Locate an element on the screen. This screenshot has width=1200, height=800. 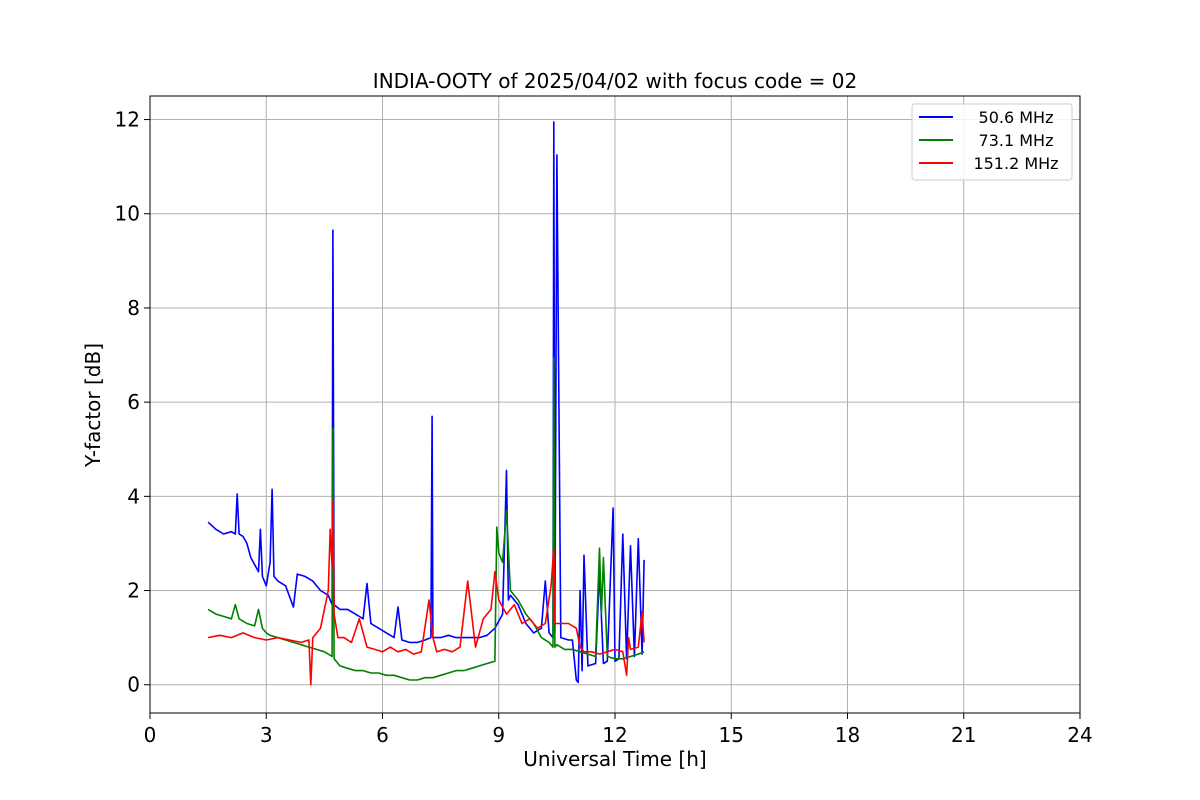
legend-box is located at coordinates (992, 142).